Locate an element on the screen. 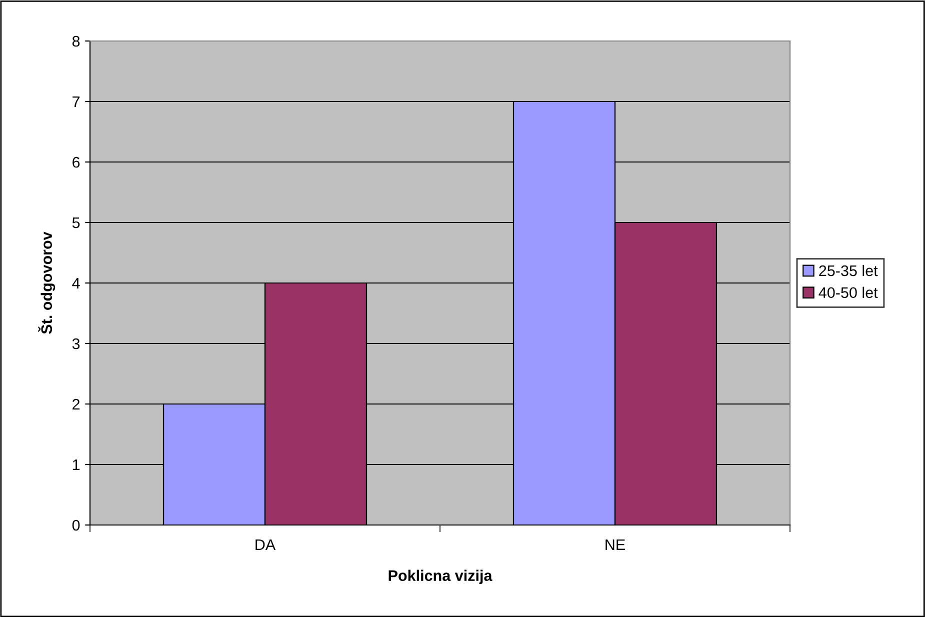  legend-label: 25-35 let is located at coordinates (848, 270).